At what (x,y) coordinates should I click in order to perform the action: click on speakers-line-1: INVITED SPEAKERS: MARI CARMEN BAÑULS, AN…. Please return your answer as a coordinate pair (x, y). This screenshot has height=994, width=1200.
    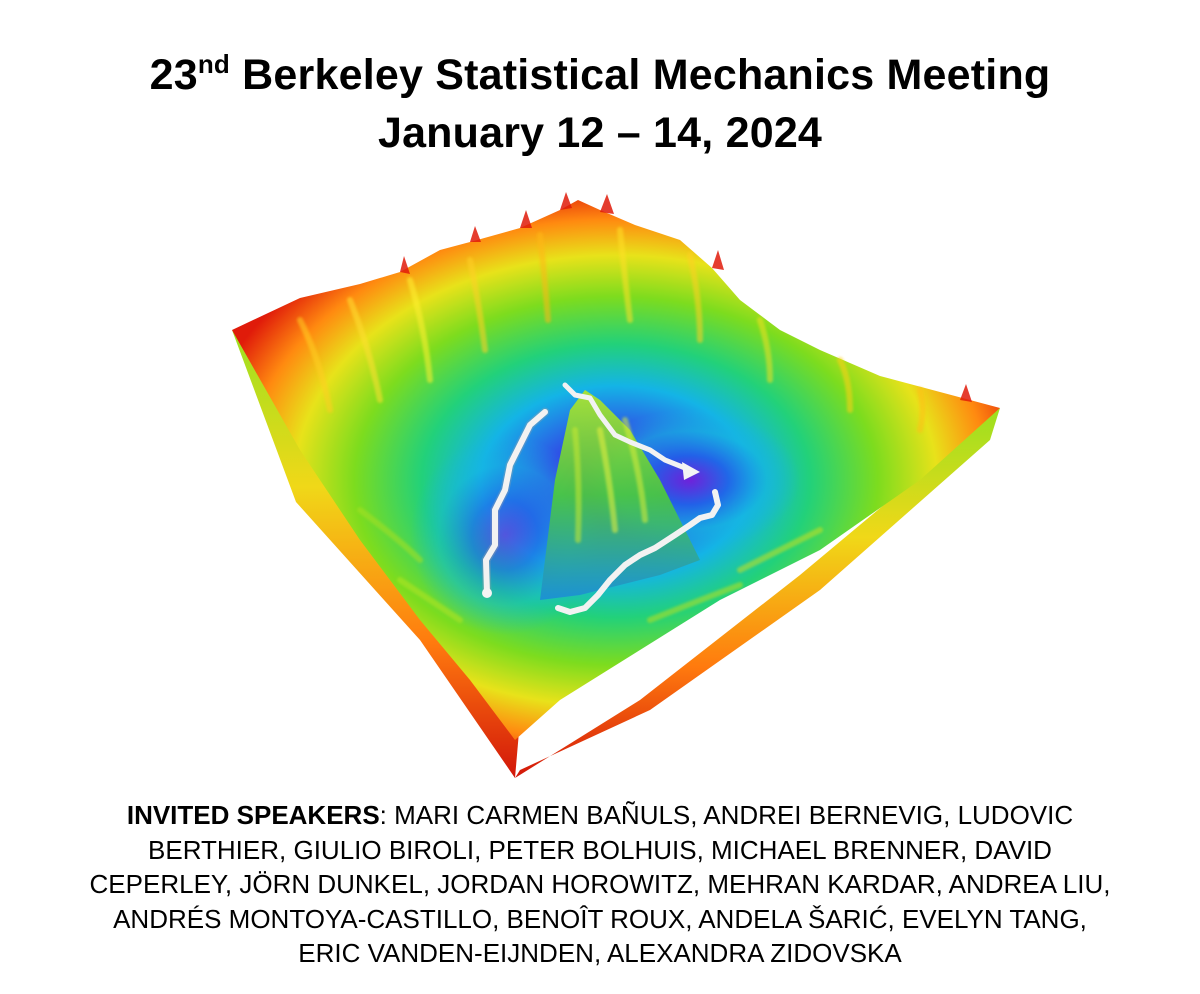
    Looking at the image, I should click on (600, 815).